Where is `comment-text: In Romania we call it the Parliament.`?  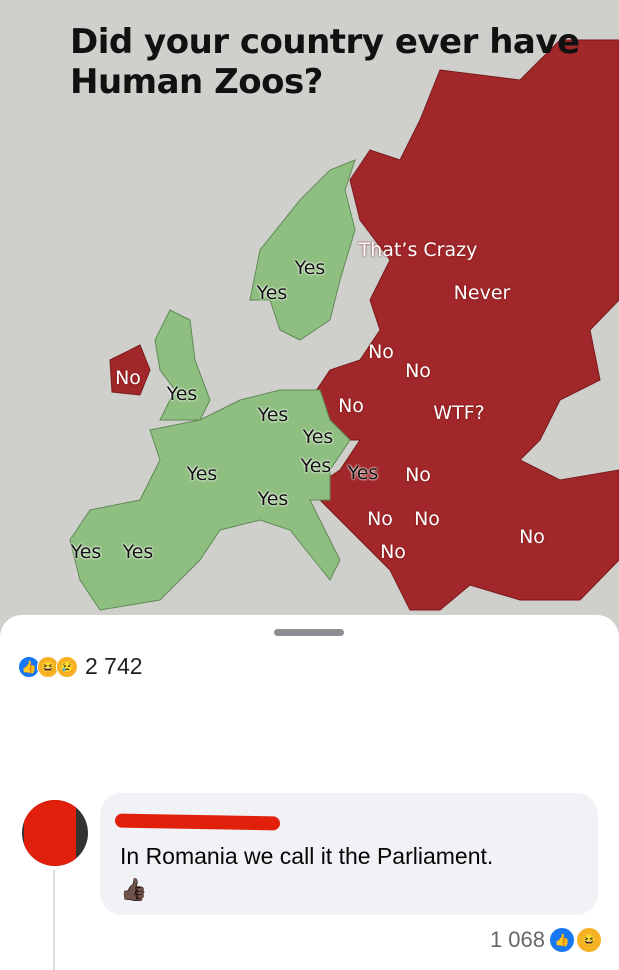 comment-text: In Romania we call it the Parliament. is located at coordinates (307, 856).